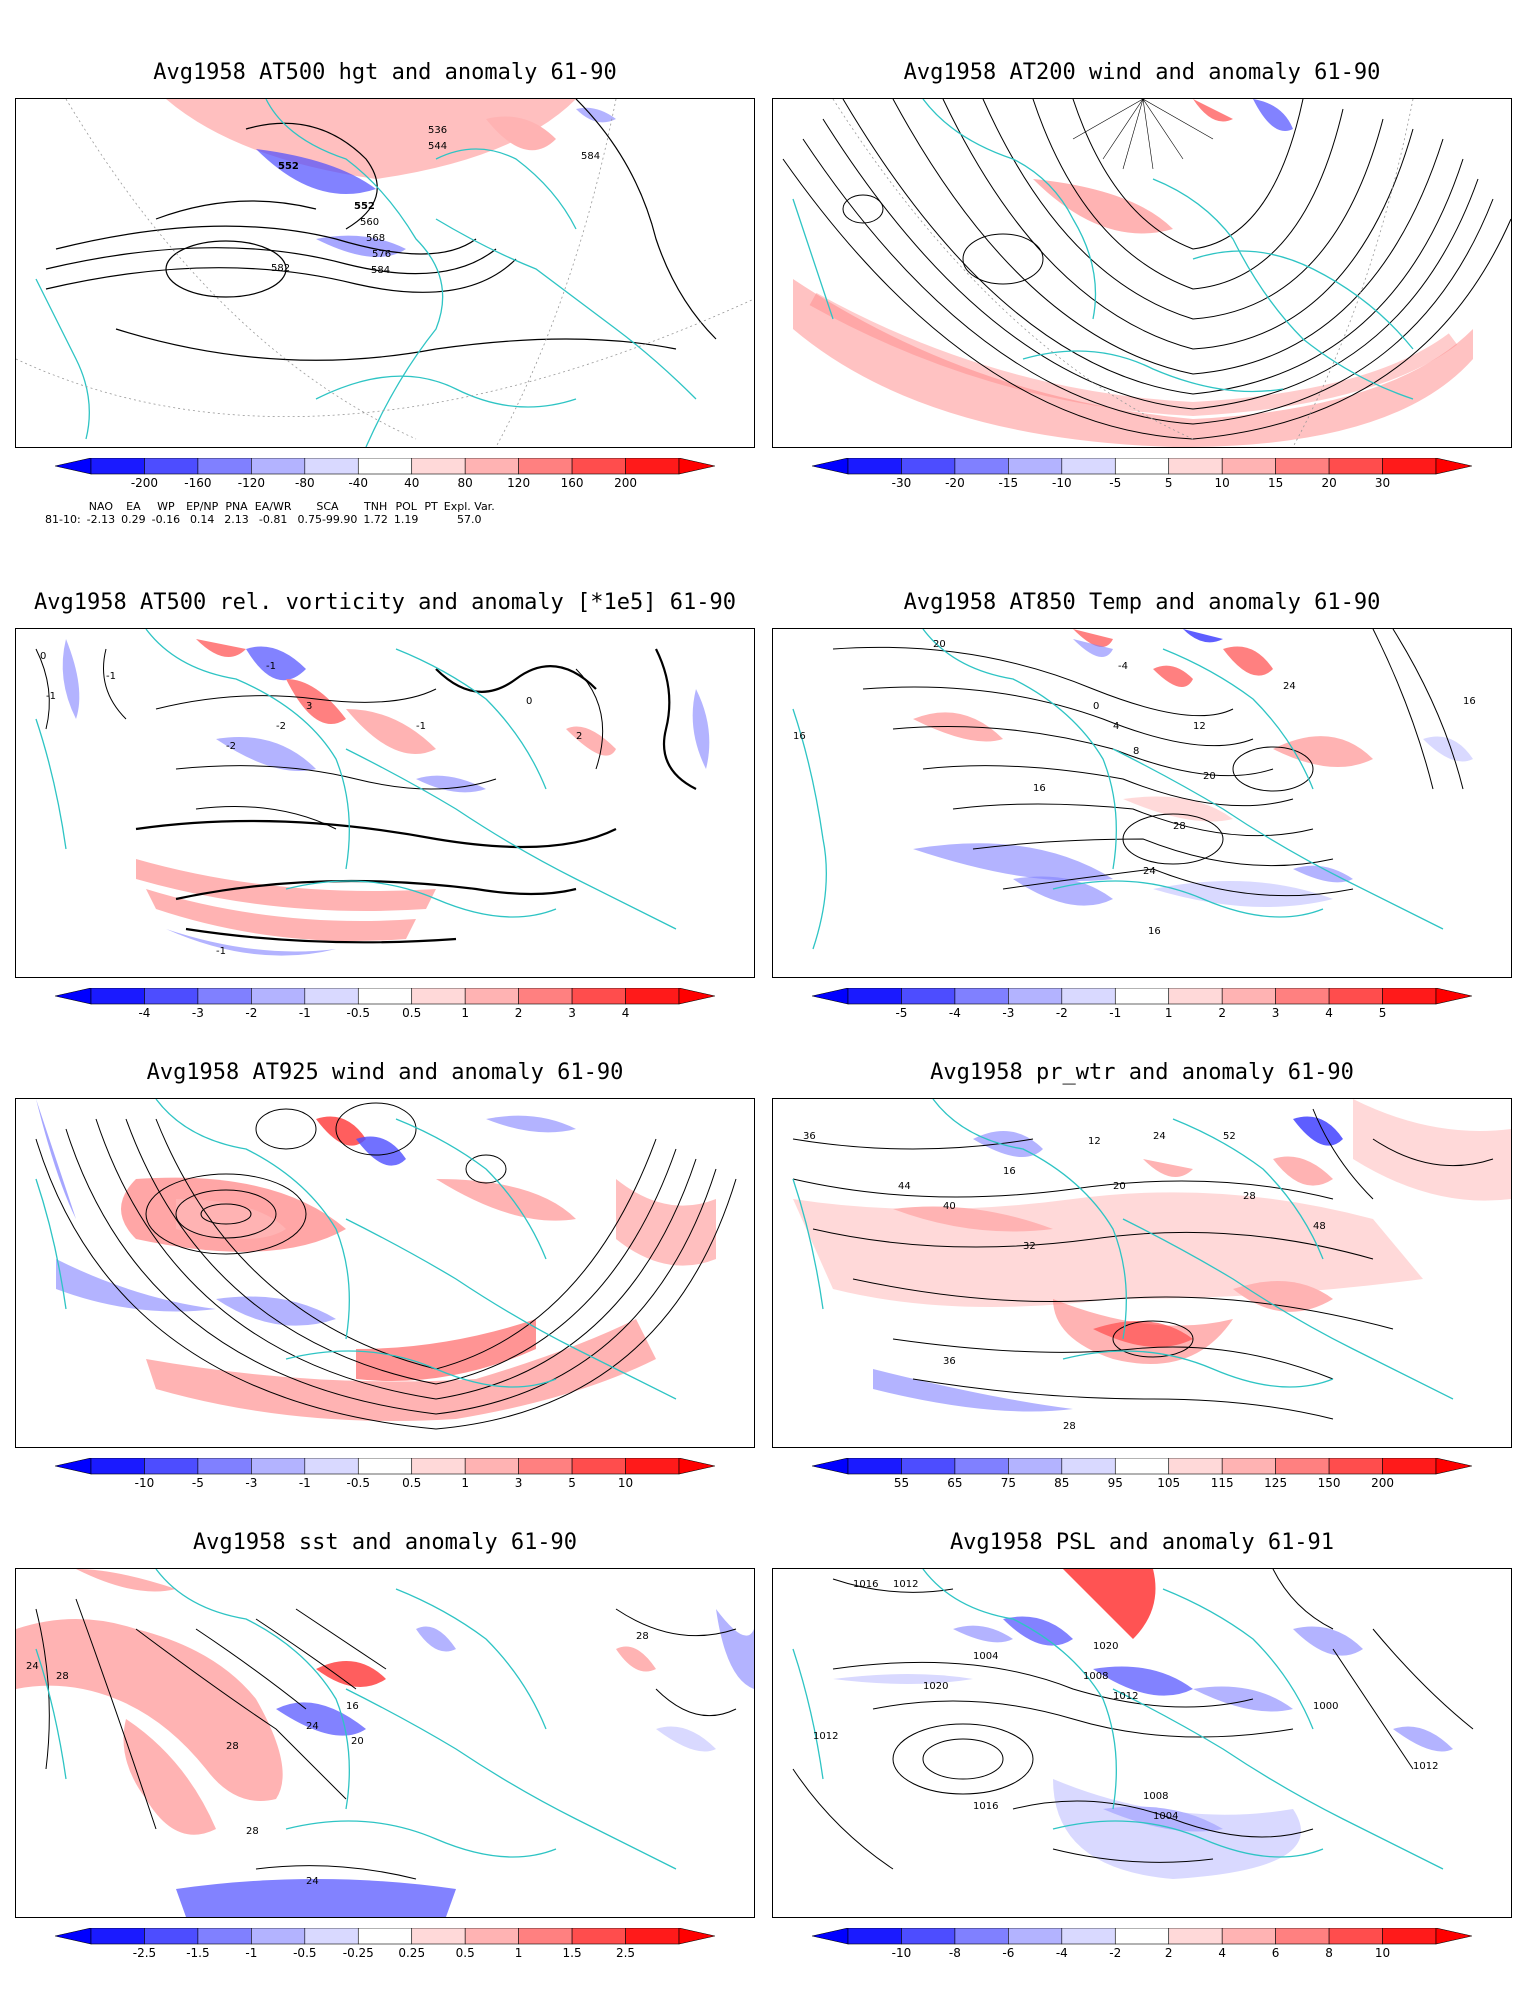 This screenshot has width=1520, height=2000. What do you see at coordinates (1142, 1015) in the screenshot?
I see `colorbar-ticks: -5 -4 -3 -2 -1 1 2 3 4 5` at bounding box center [1142, 1015].